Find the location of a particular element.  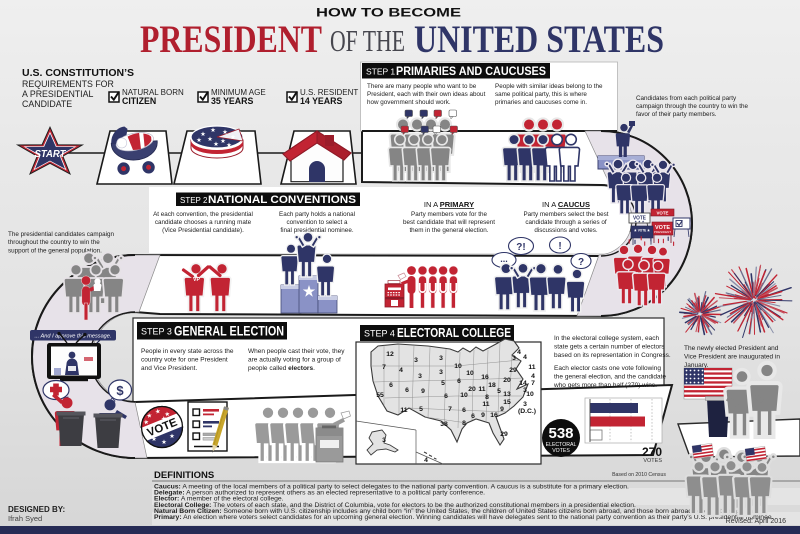

svg-text: discussions and votes. is located at coordinates (566, 230).